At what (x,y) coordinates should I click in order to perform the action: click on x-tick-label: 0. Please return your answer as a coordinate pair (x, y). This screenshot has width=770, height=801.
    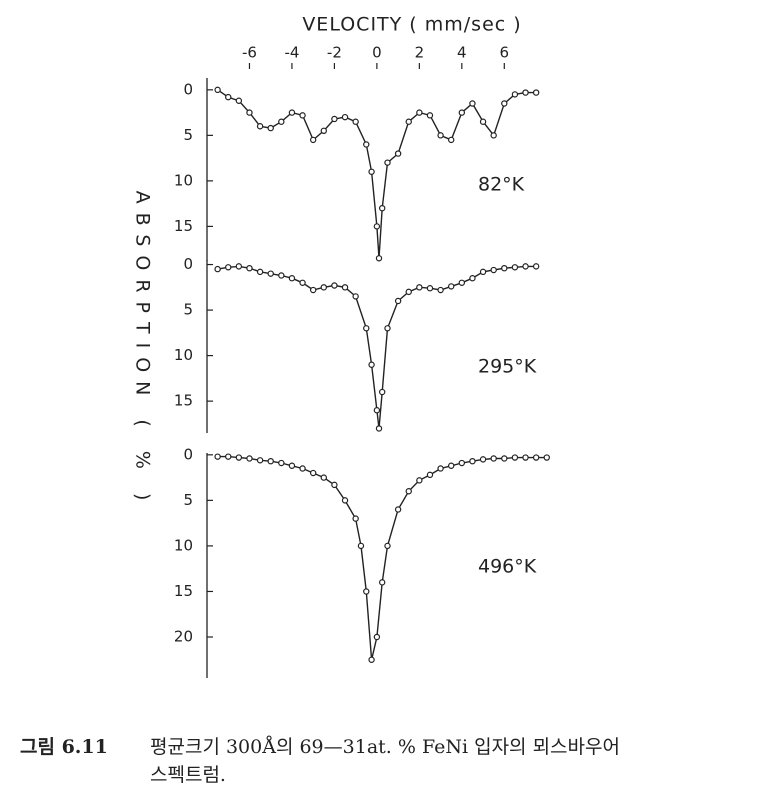
    Looking at the image, I should click on (377, 53).